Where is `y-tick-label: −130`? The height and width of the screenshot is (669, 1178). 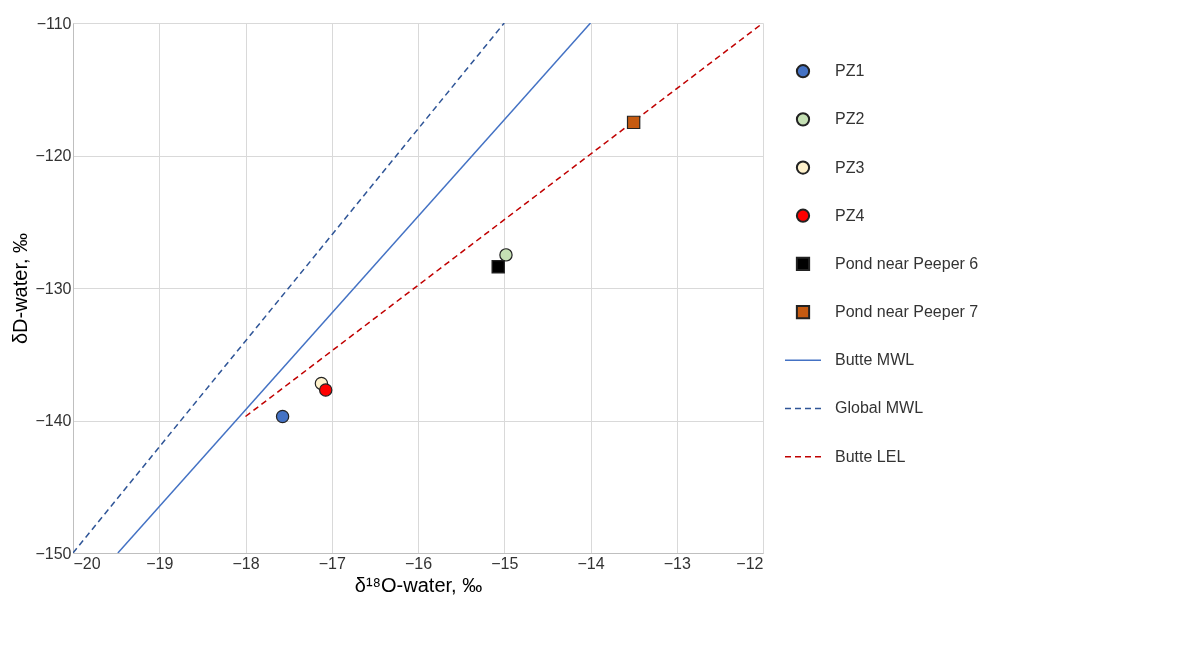 y-tick-label: −130 is located at coordinates (53, 288).